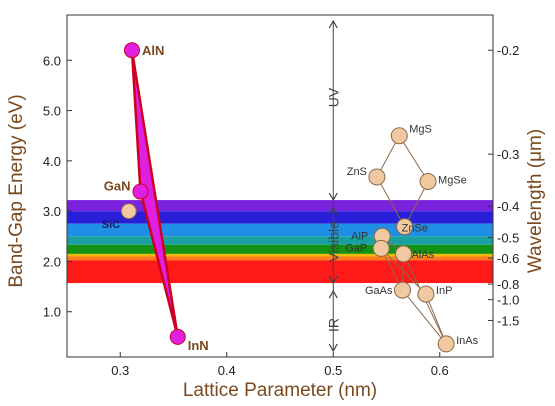 The height and width of the screenshot is (406, 555). Describe the element at coordinates (333, 370) in the screenshot. I see `x-tick-label-2: 0.5` at that location.